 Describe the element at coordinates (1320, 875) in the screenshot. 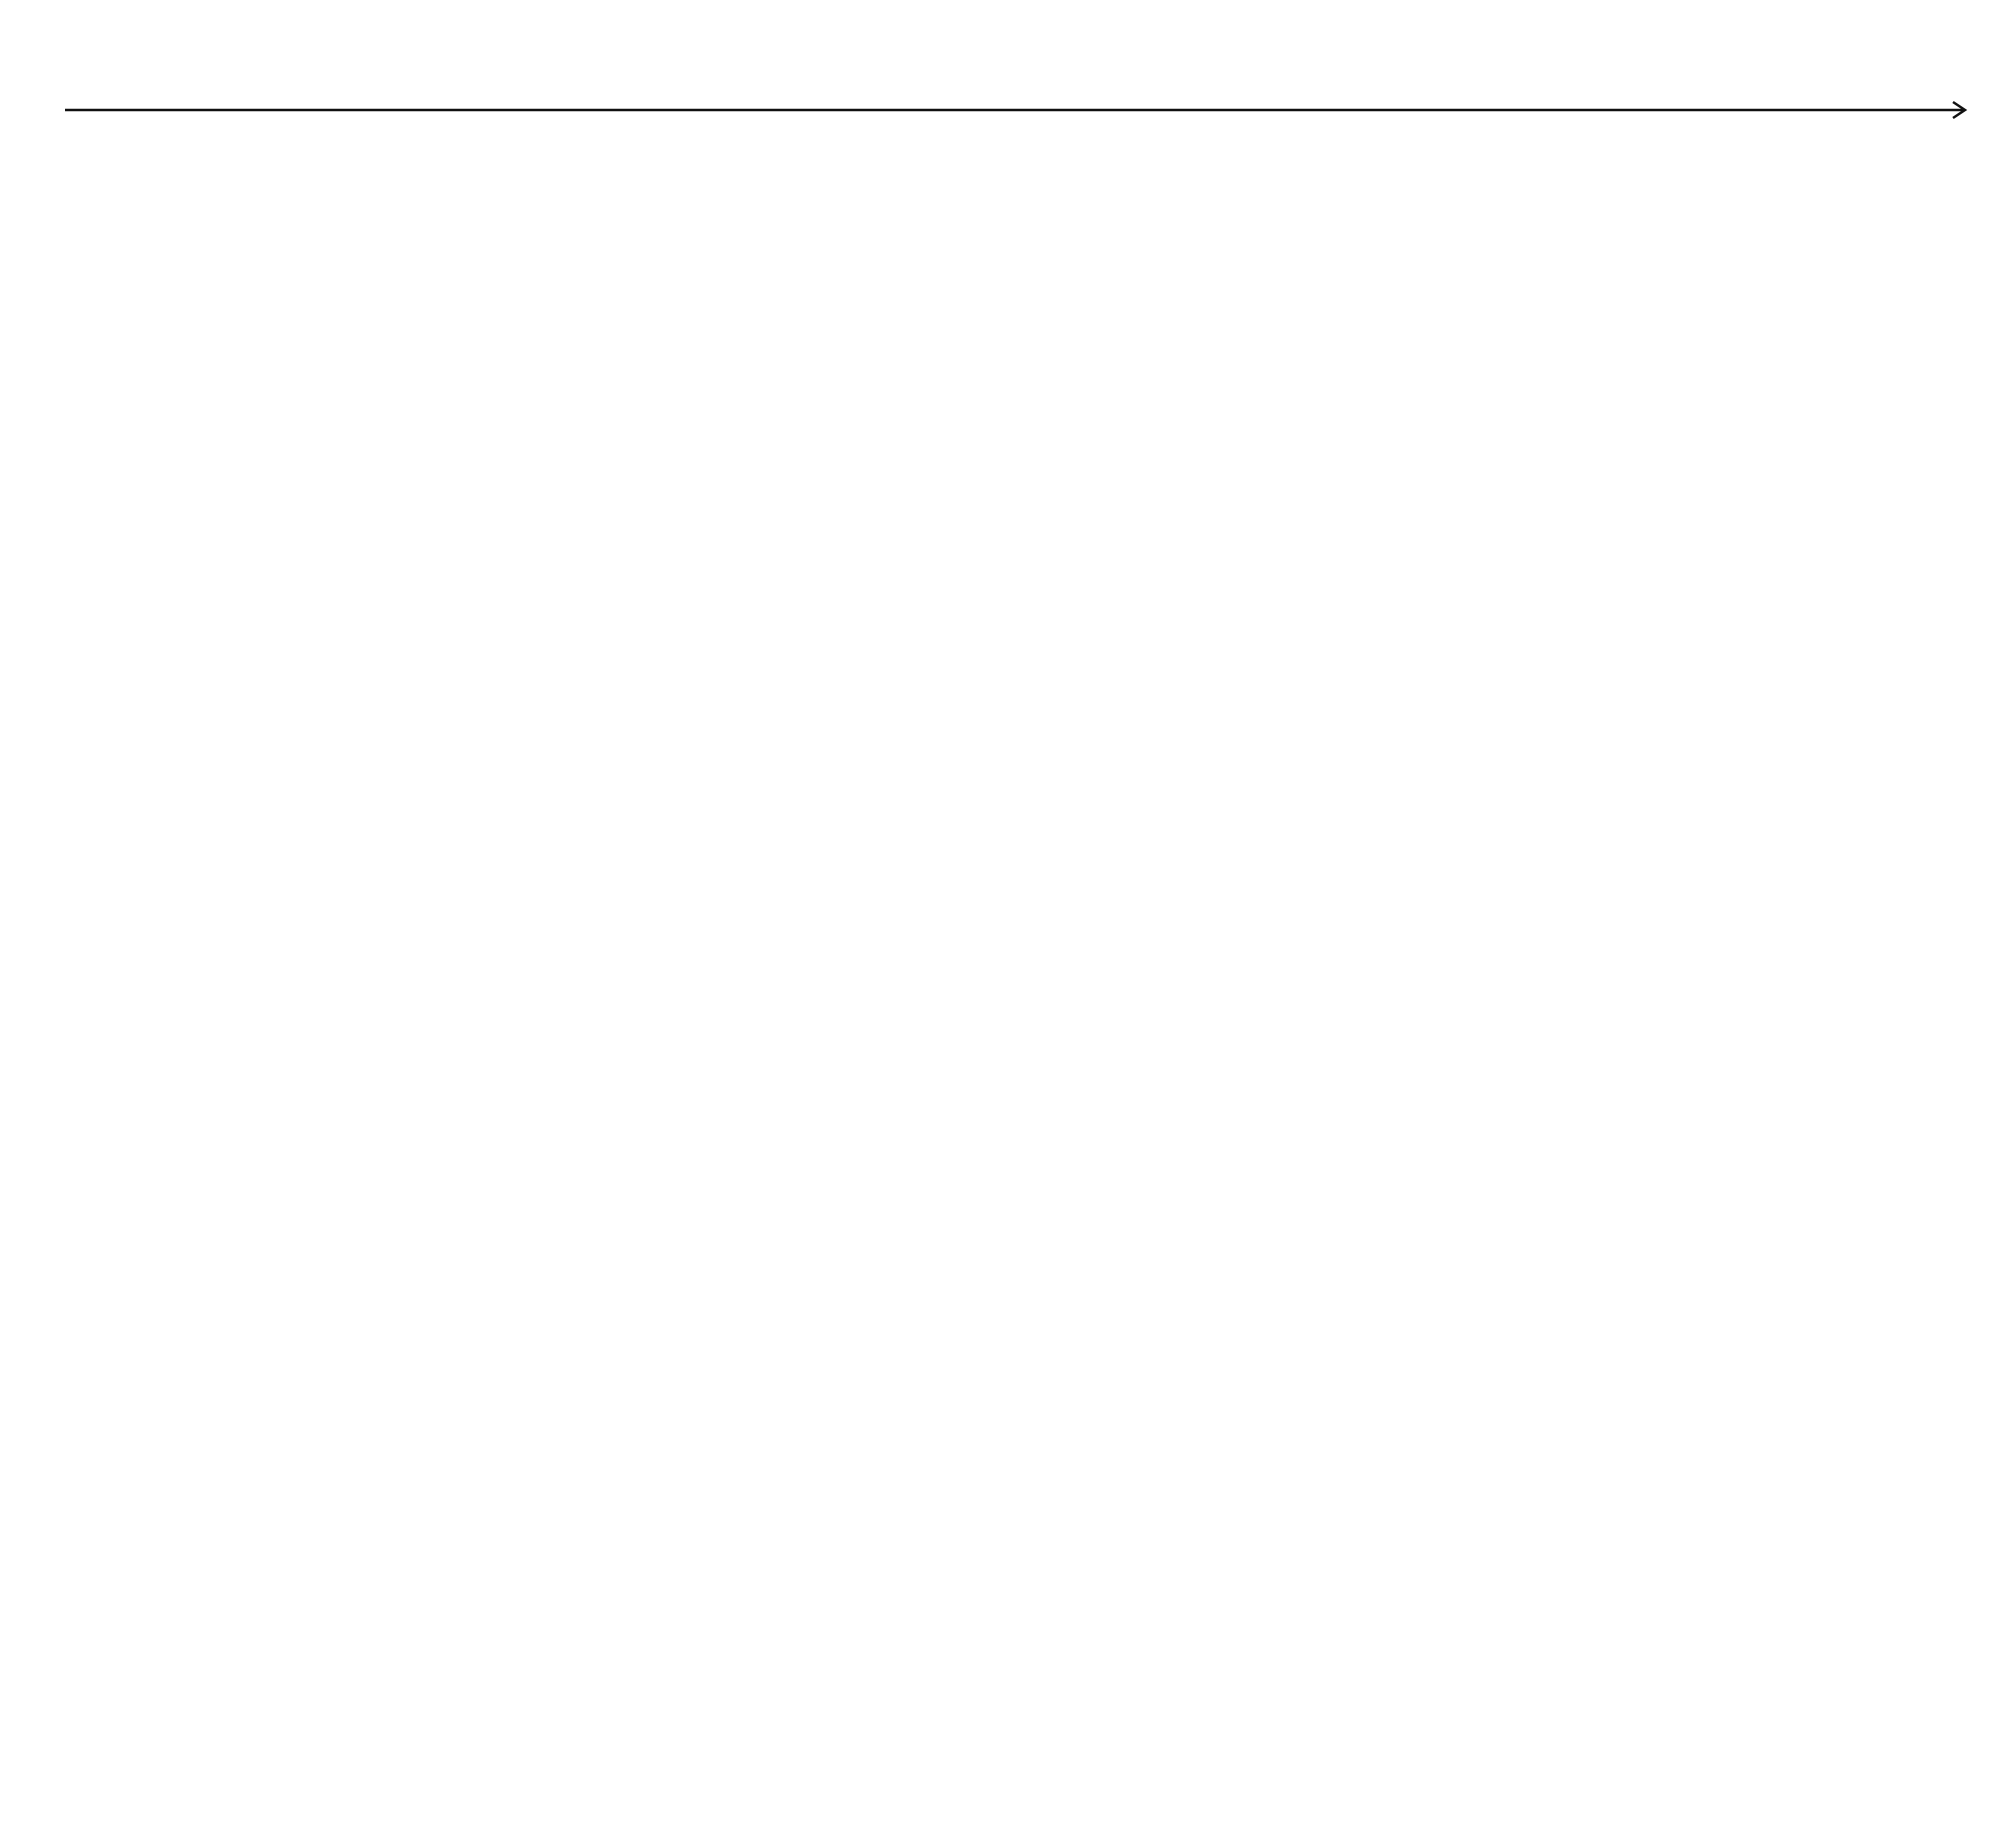

I see `chart-c-frame-difference` at that location.